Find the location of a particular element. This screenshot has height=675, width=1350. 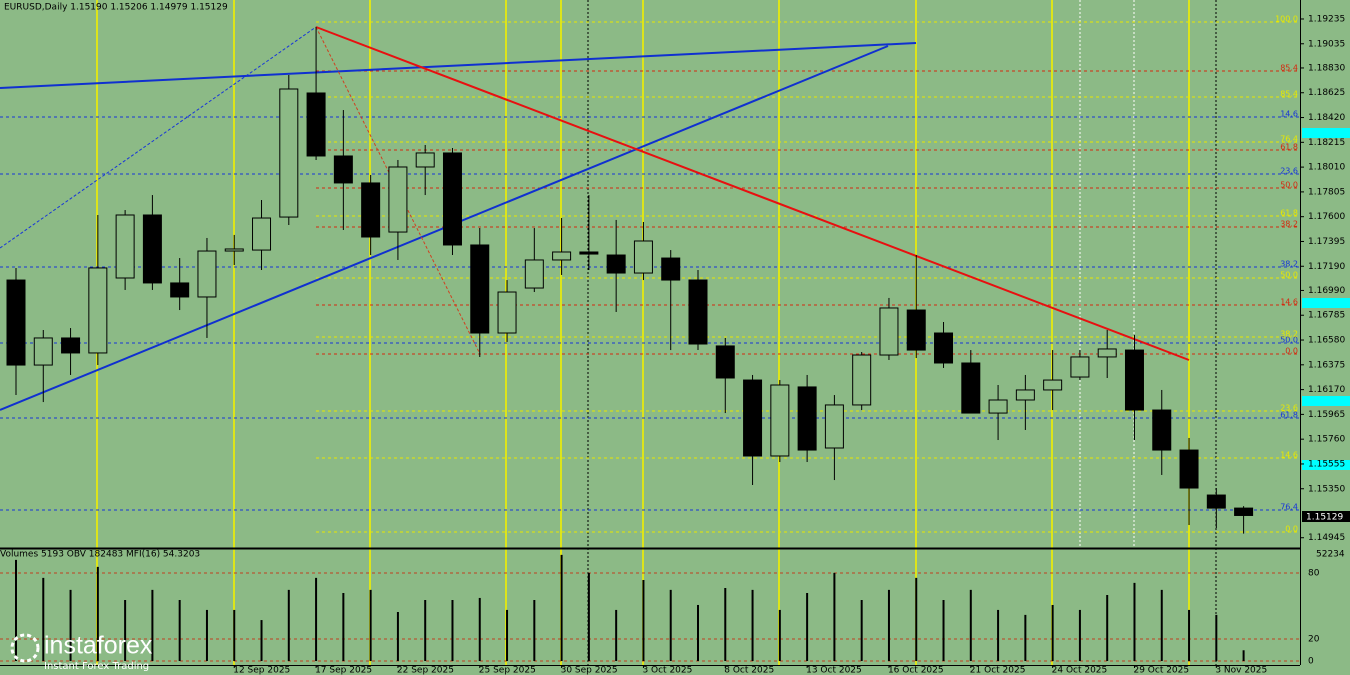

level-label: 76.4 is located at coordinates (1289, 507).